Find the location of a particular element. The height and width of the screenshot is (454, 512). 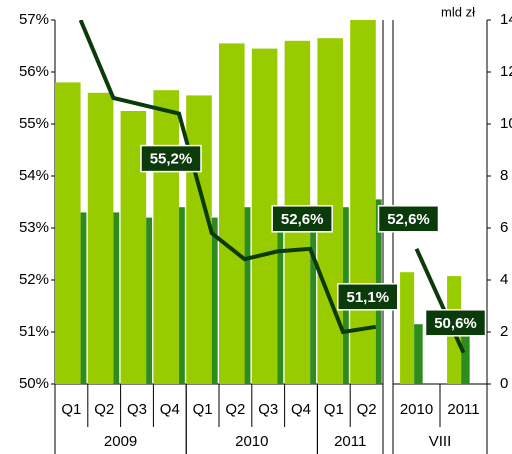

y-tick-label: 52% is located at coordinates (34, 279).